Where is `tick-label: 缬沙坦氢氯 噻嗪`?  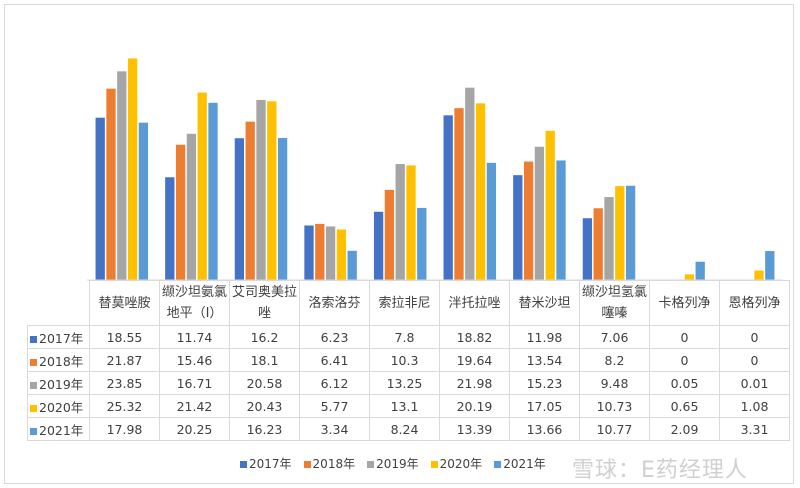 tick-label: 缬沙坦氢氯 噻嗪 is located at coordinates (614, 303).